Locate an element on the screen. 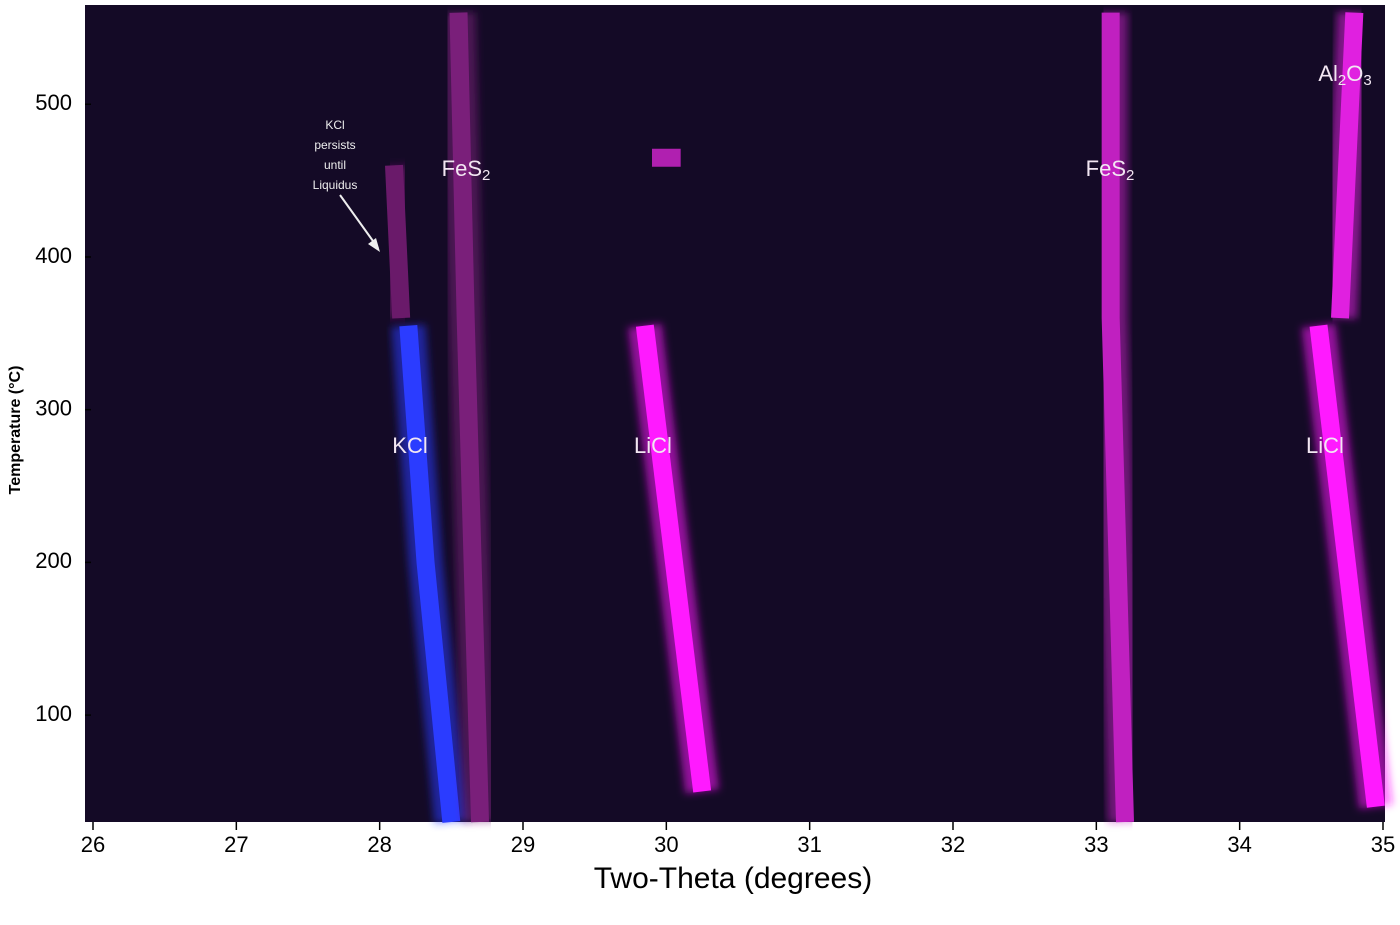 The height and width of the screenshot is (925, 1400). y-axis-title: Temperature (°C) is located at coordinates (15, 430).